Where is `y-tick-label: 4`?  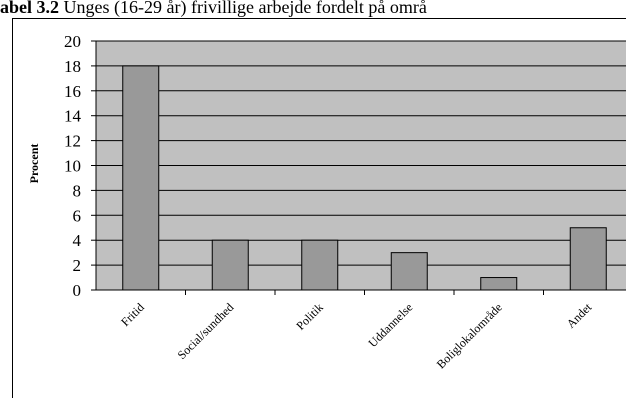
y-tick-label: 4 is located at coordinates (77, 240).